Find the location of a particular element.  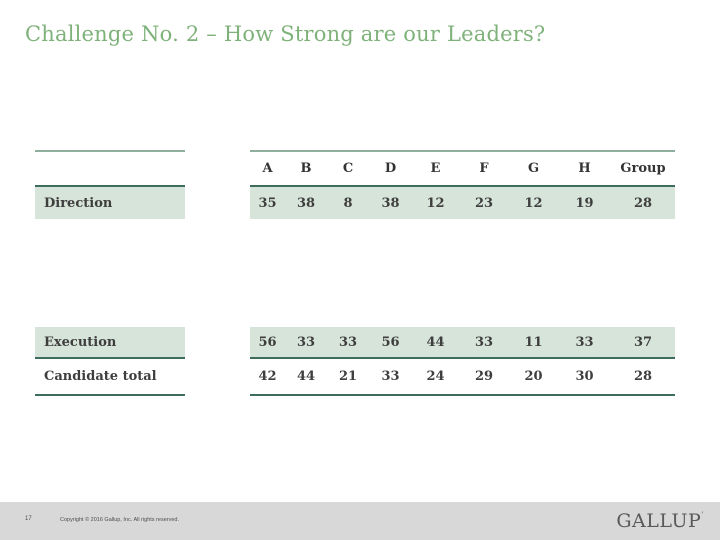

row-label-candidate-total: Candidate total is located at coordinates (110, 377).